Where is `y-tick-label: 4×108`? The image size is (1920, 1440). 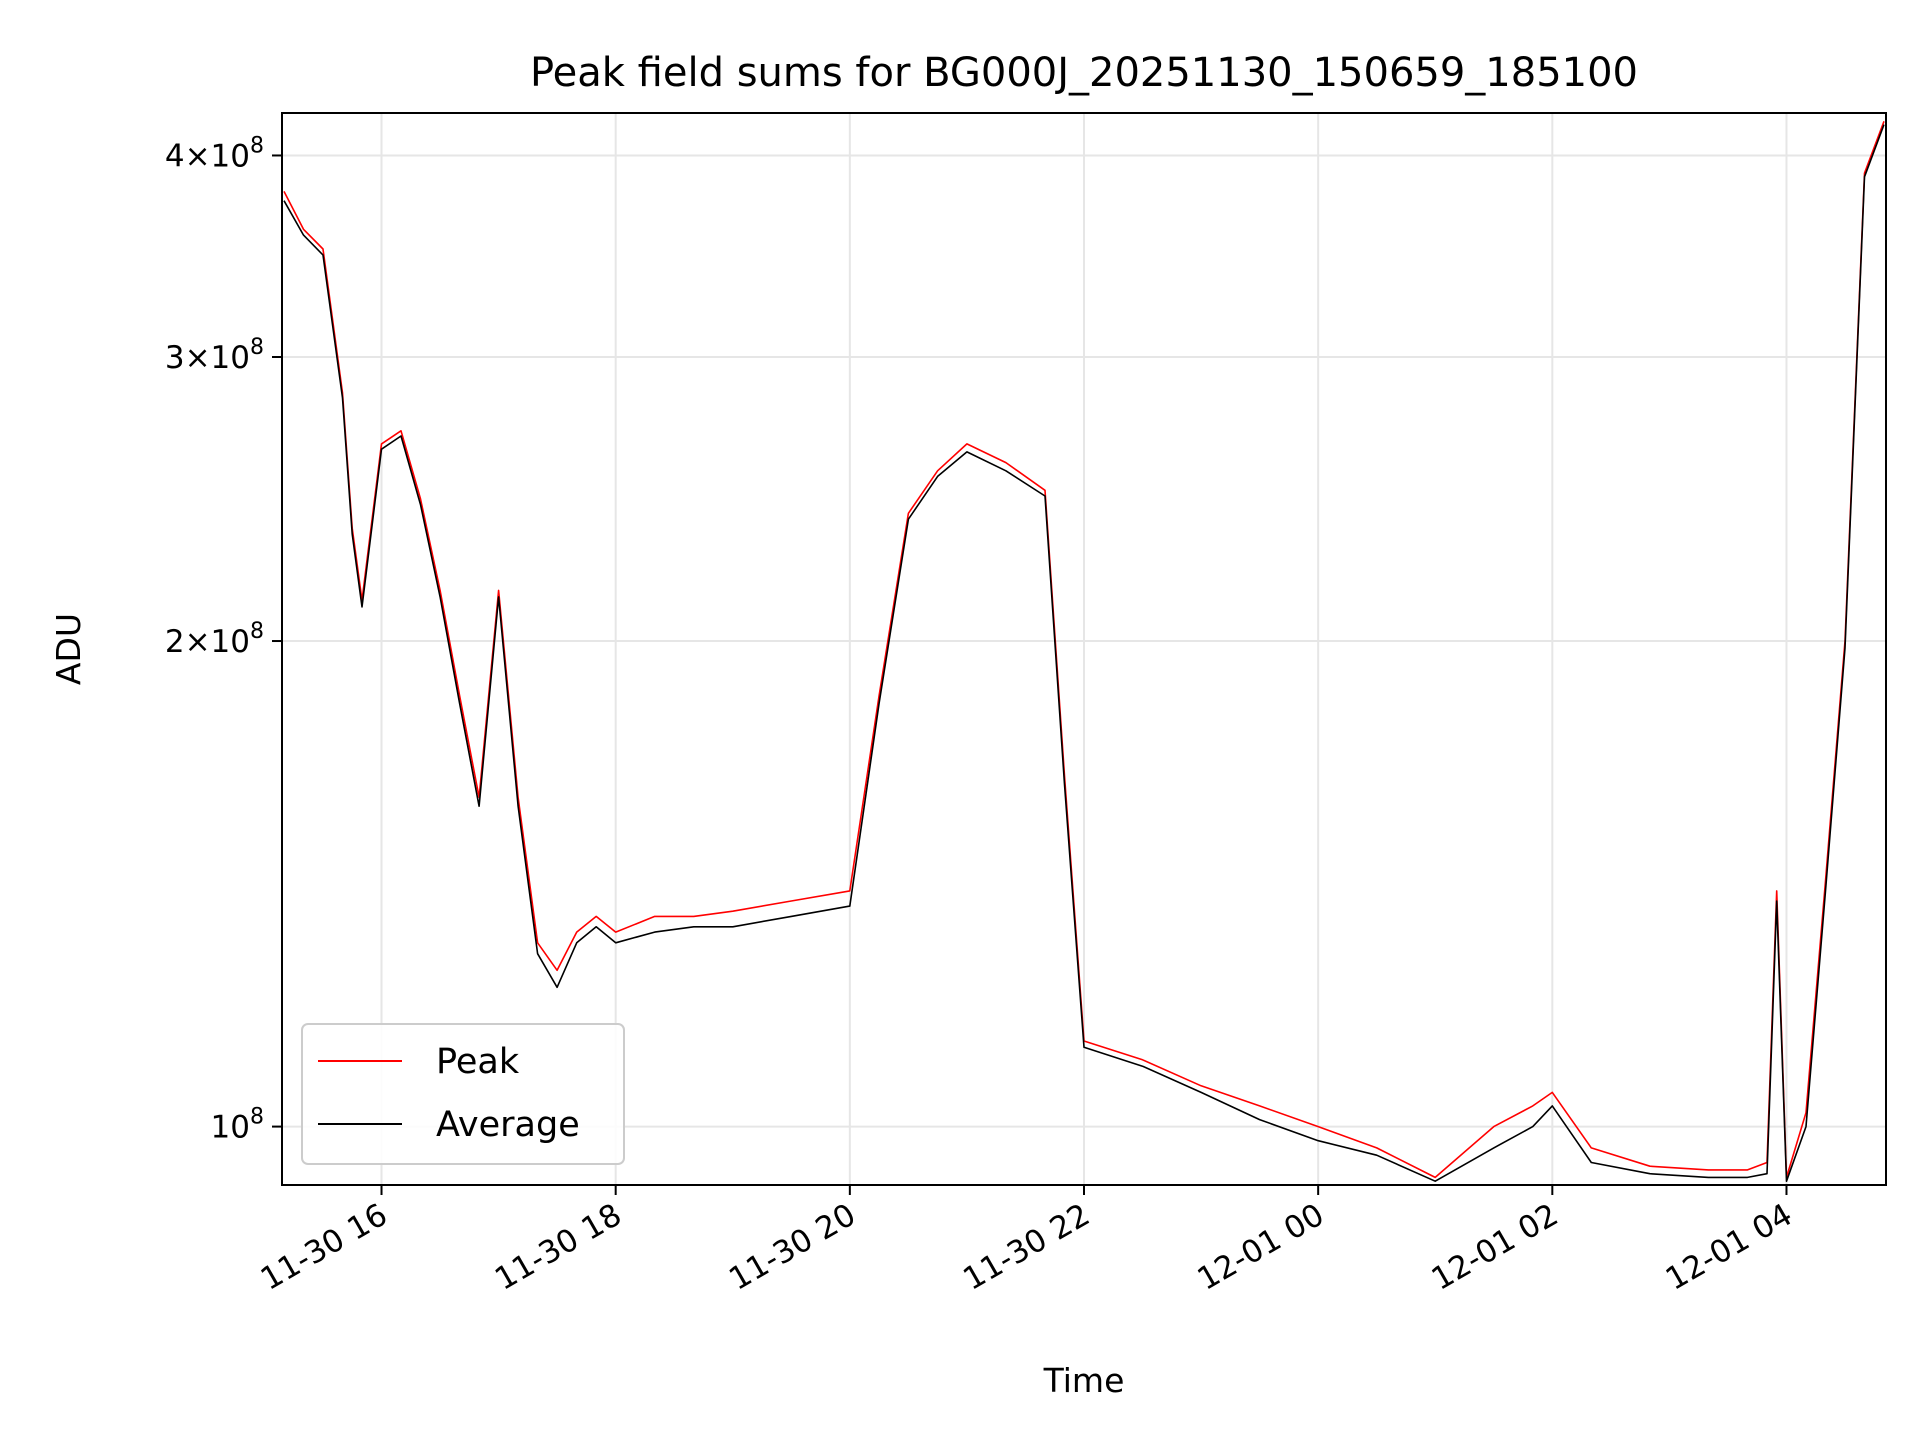
y-tick-label: 4×108 is located at coordinates (214, 153).